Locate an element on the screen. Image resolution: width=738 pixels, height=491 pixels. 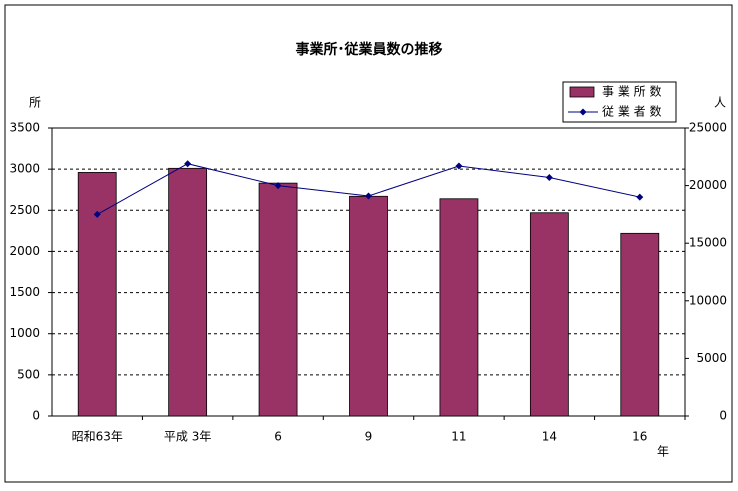
x-tick-label: 昭和63年 is located at coordinates (97, 437).